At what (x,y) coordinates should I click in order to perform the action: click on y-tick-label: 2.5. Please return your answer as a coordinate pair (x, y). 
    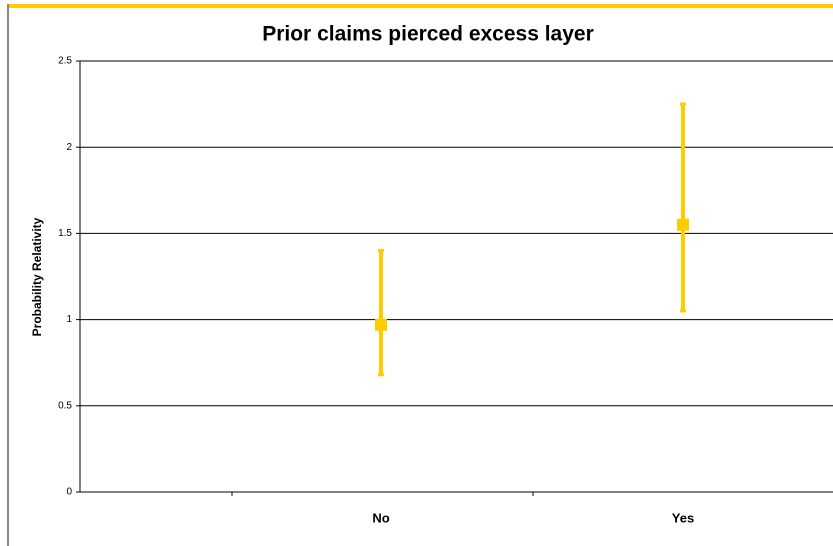
    Looking at the image, I should click on (65, 61).